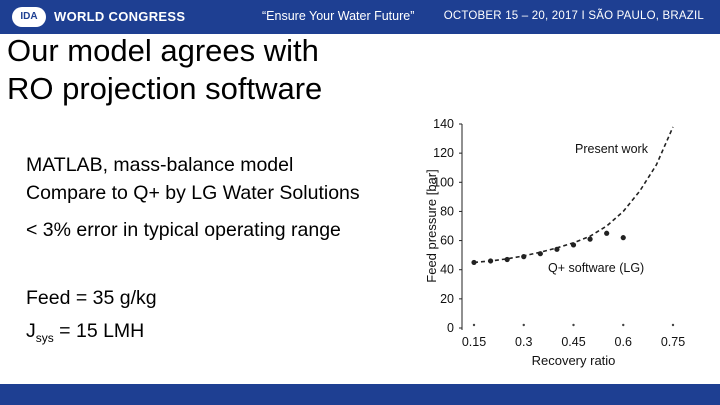  I want to click on present-work-annotation: Present work, so click(612, 149).